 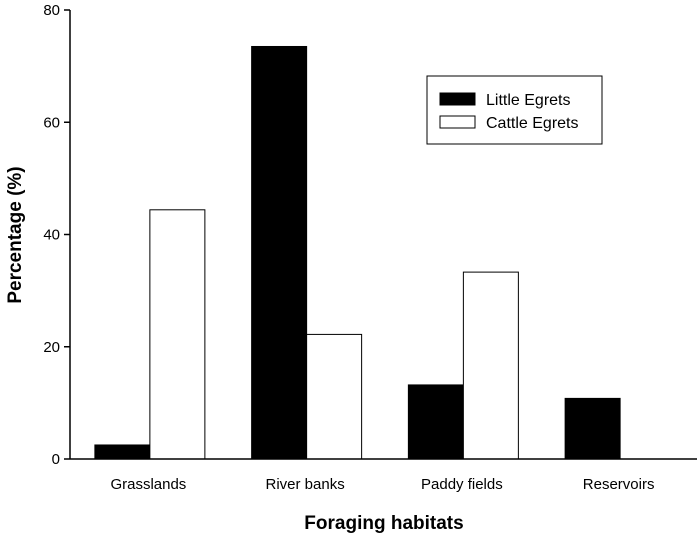 I want to click on y-tick-label-80: 80, so click(x=51, y=10).